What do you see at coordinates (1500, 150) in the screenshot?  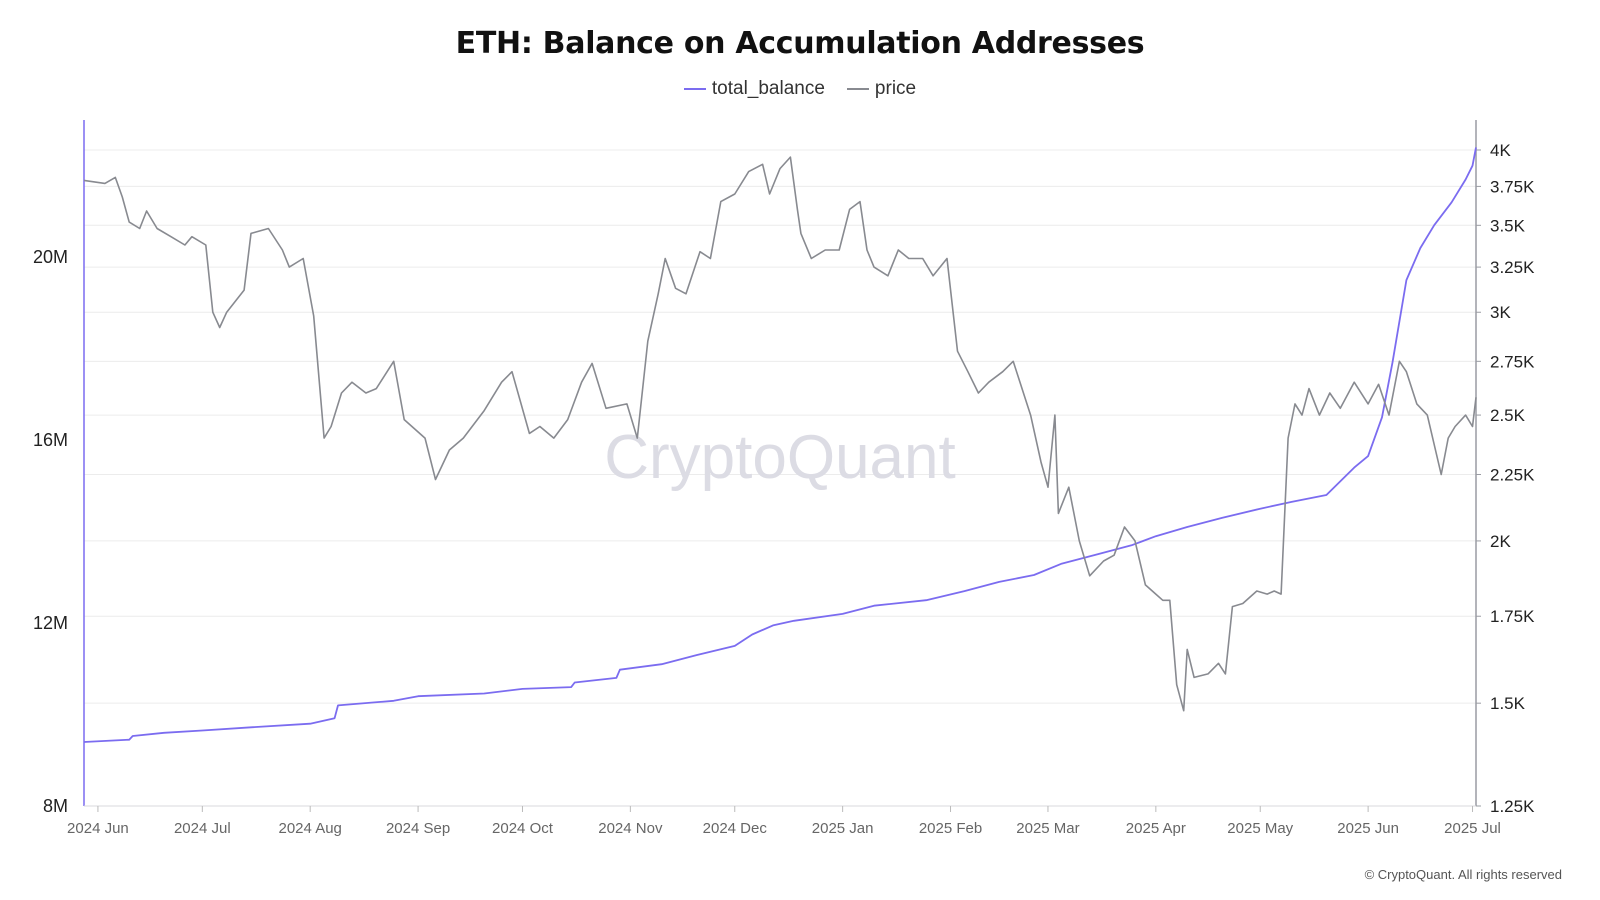 I see `y-right-tick-label: 4K` at bounding box center [1500, 150].